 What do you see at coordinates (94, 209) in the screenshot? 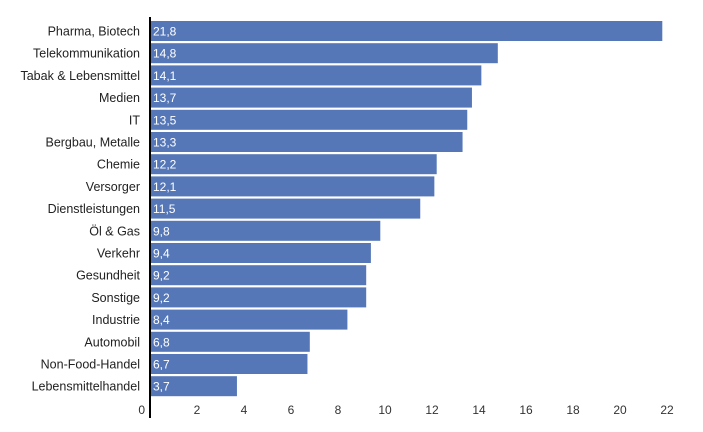
I see `category-label: Dienstleistungen` at bounding box center [94, 209].